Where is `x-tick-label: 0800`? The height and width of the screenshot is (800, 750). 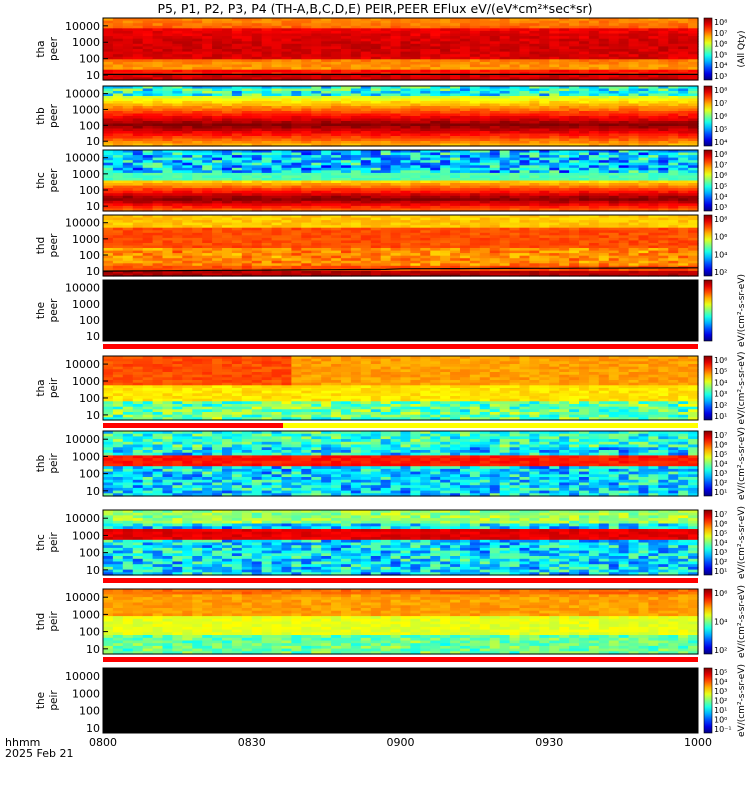
x-tick-label: 0800 is located at coordinates (103, 742).